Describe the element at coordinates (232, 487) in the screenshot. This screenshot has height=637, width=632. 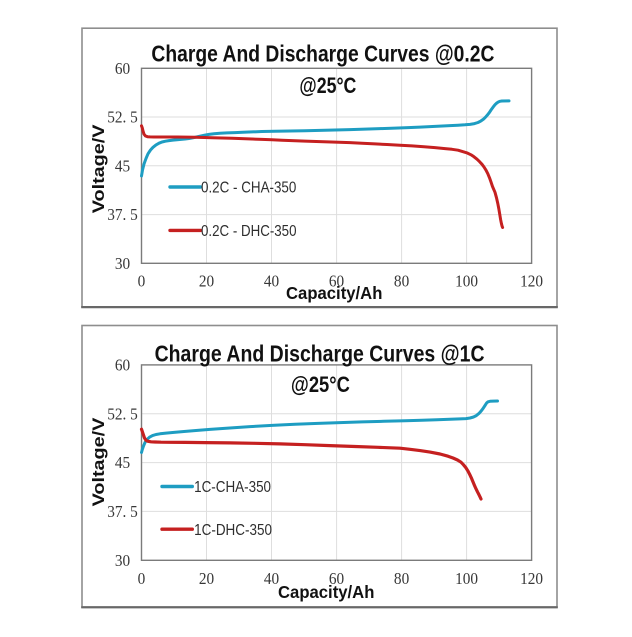
I see `svg-text: 1C-CHA-350` at that location.